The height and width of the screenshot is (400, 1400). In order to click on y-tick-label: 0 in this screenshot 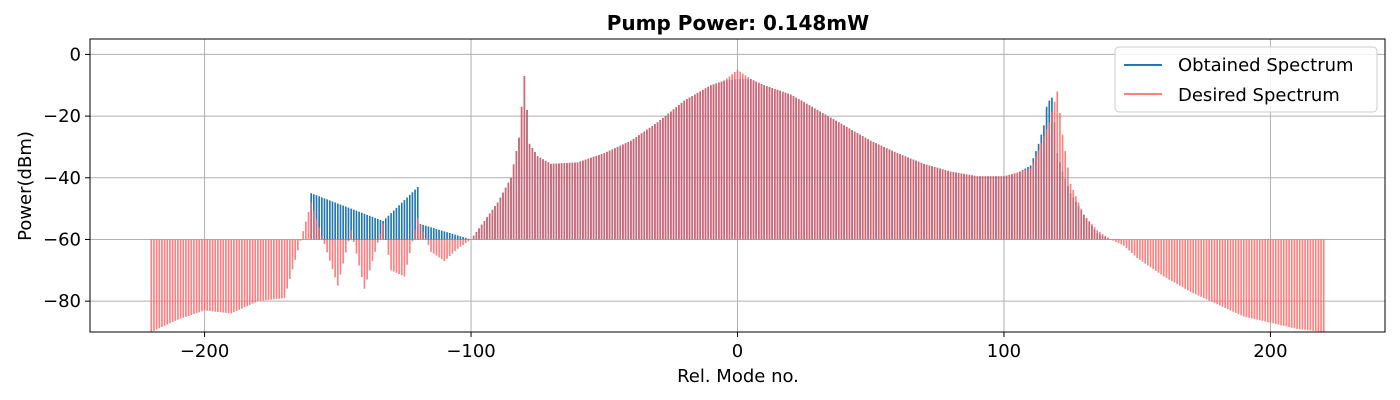, I will do `click(75, 54)`.